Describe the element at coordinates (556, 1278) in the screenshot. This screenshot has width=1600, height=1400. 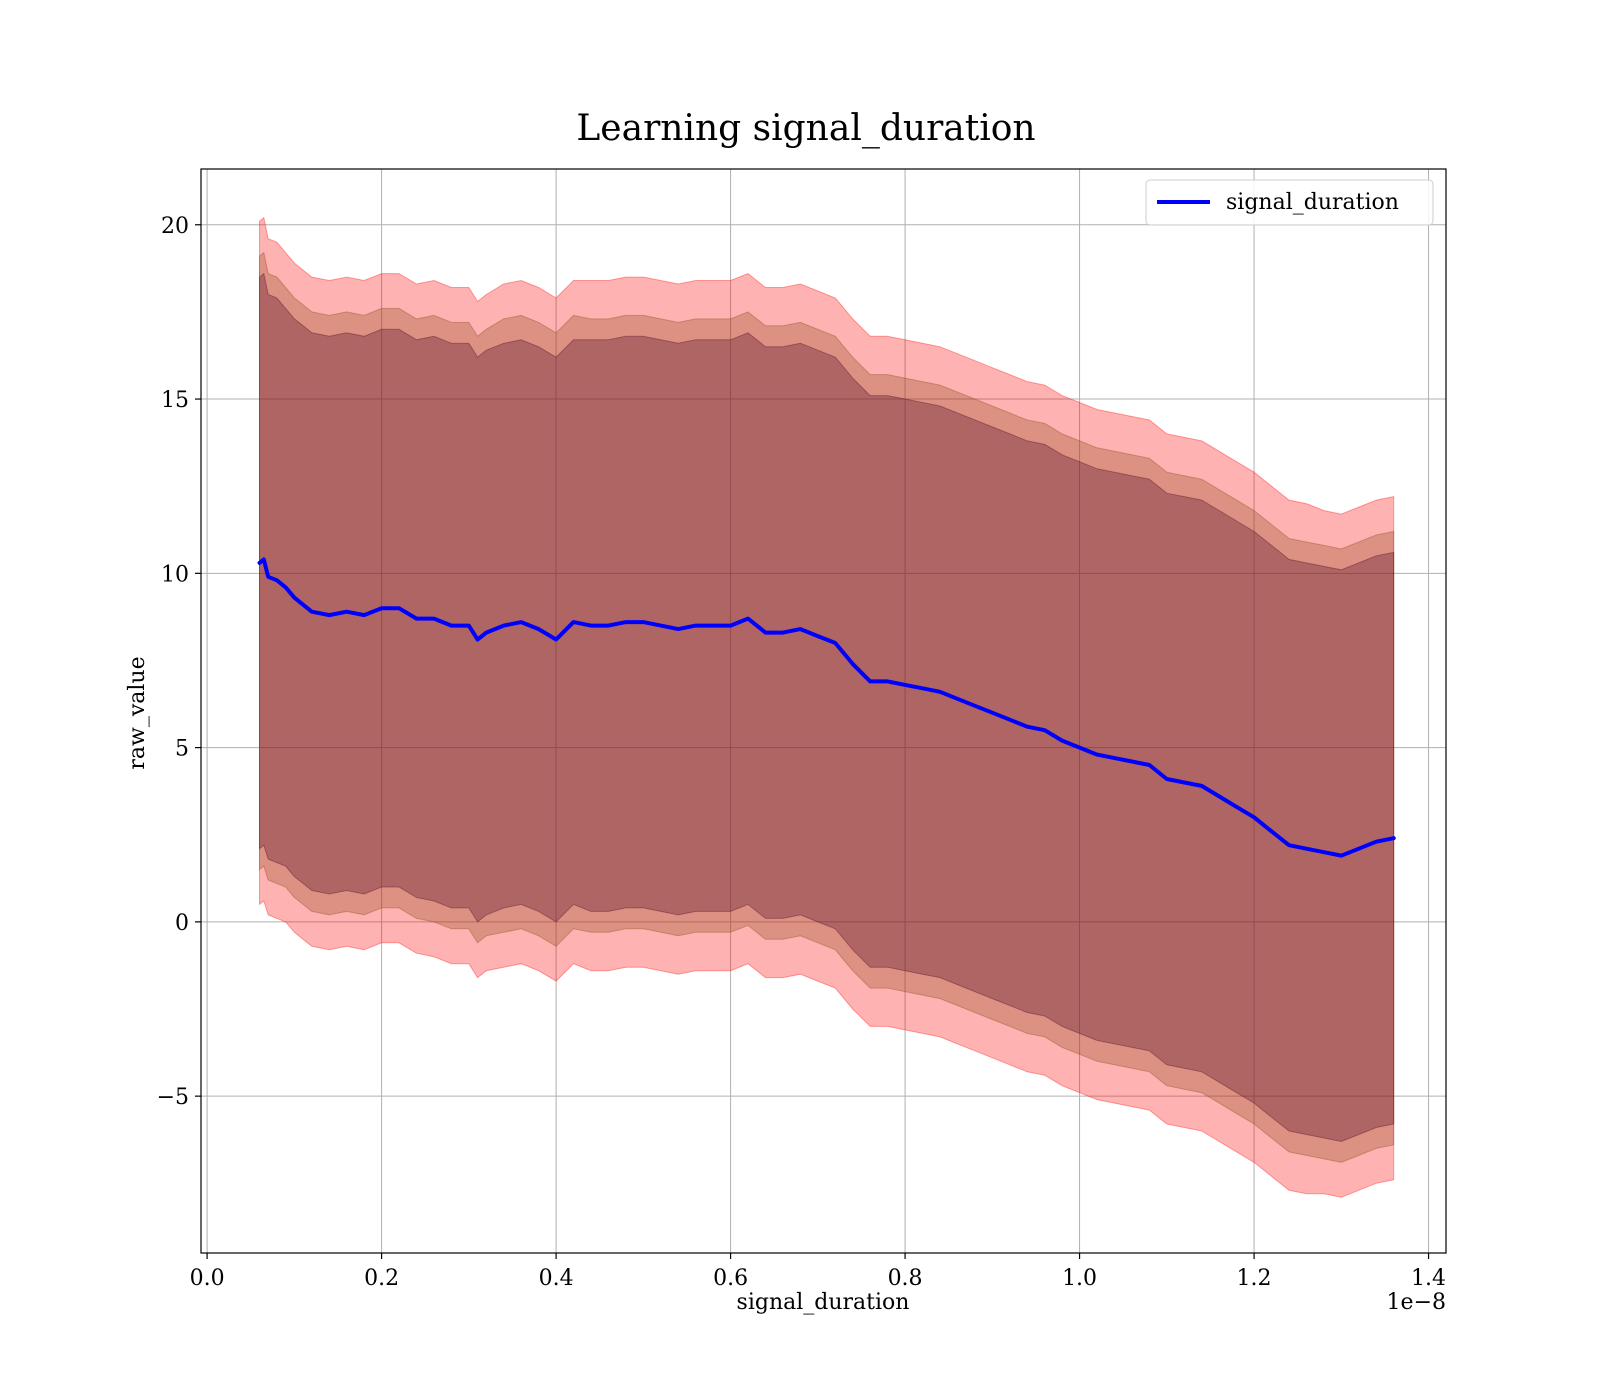
I see `x-tick-label: 0.4` at that location.